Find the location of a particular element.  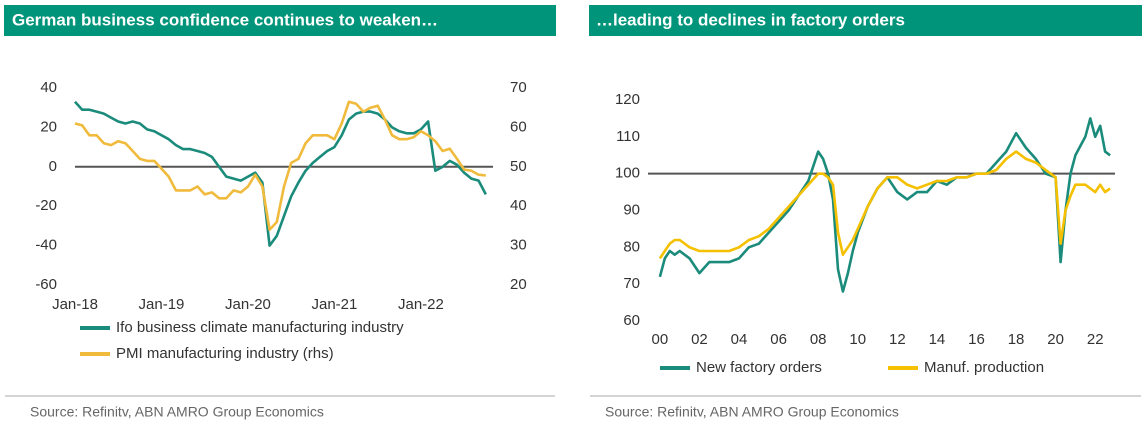

y2-tick-label: 50 is located at coordinates (518, 166).